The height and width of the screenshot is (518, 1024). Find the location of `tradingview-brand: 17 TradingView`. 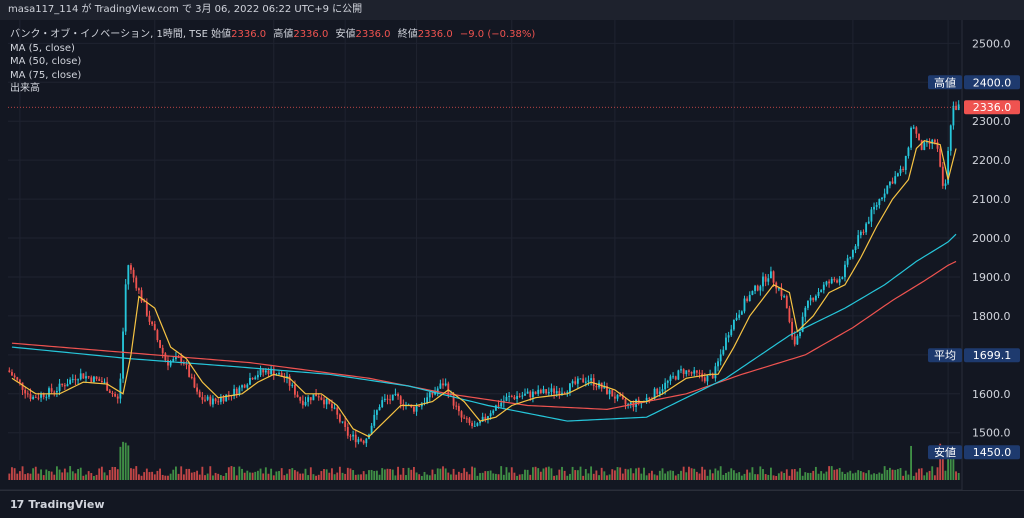

tradingview-brand: 17 TradingView is located at coordinates (57, 504).